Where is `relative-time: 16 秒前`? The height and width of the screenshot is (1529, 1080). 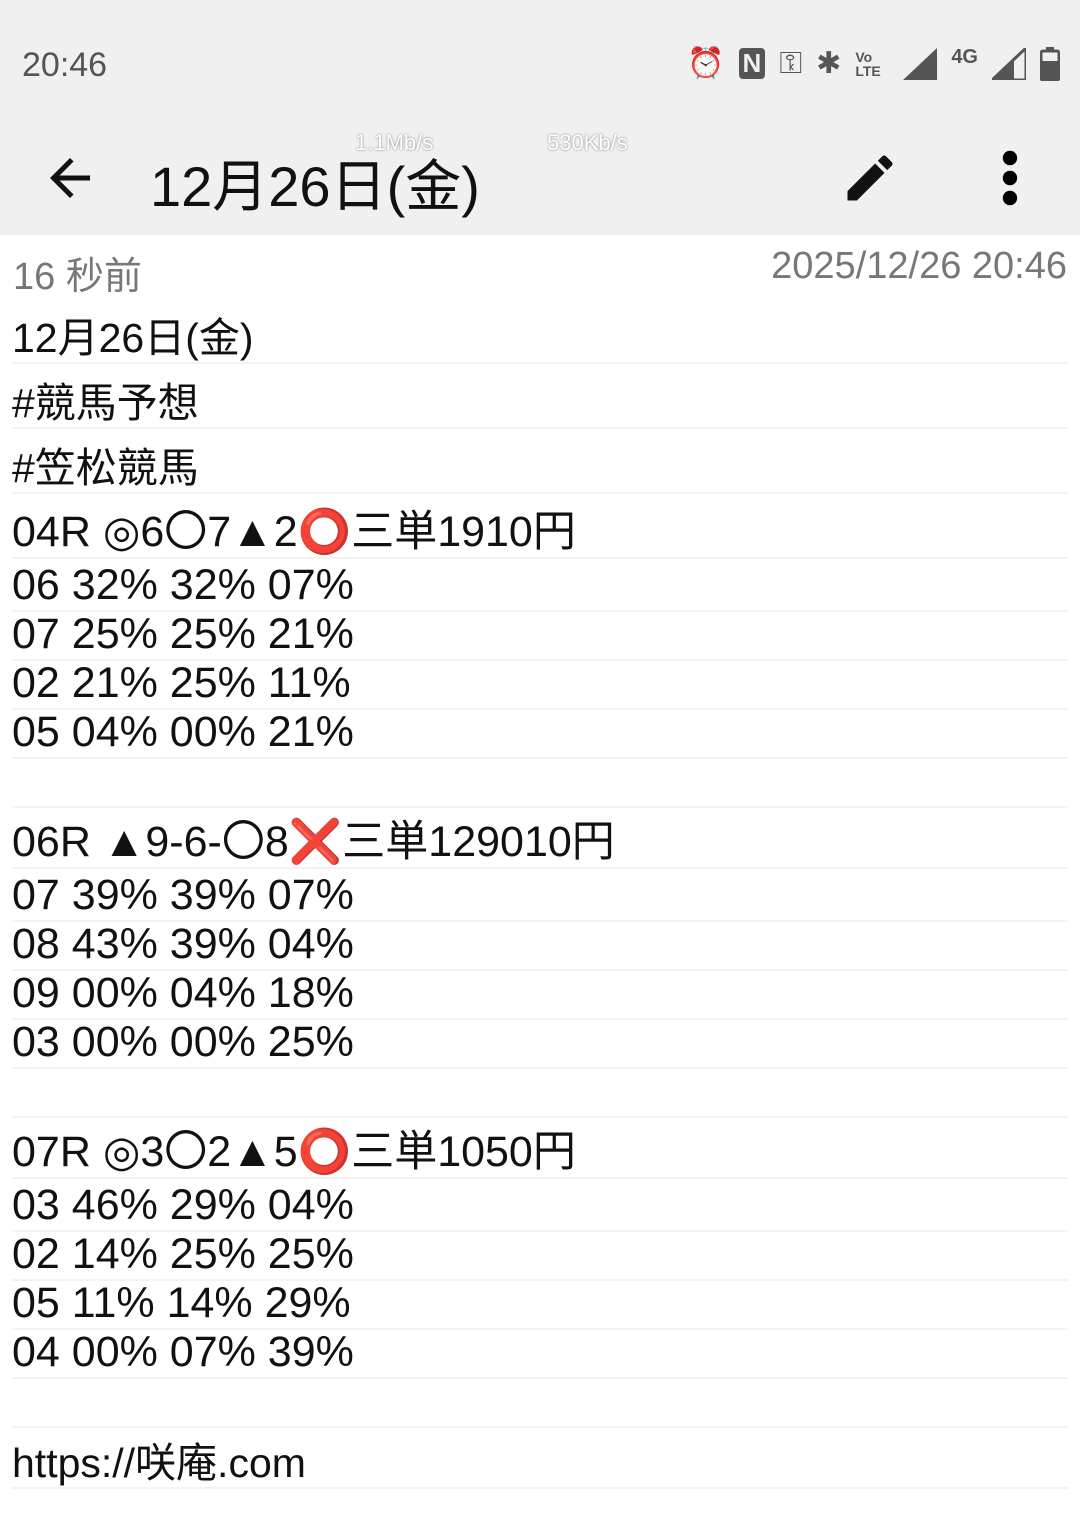
relative-time: 16 秒前 is located at coordinates (77, 277).